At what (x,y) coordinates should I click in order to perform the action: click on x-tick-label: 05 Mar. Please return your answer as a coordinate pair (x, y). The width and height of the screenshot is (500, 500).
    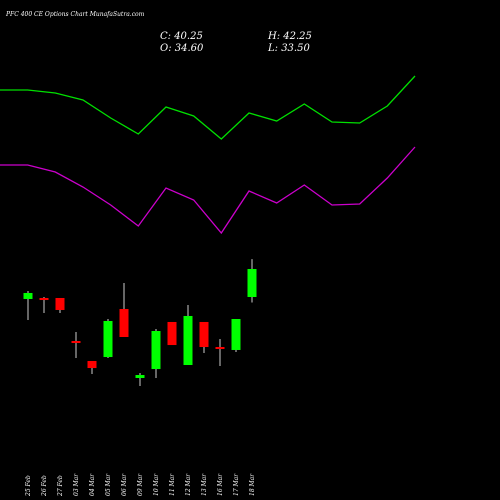
    Looking at the image, I should click on (108, 484).